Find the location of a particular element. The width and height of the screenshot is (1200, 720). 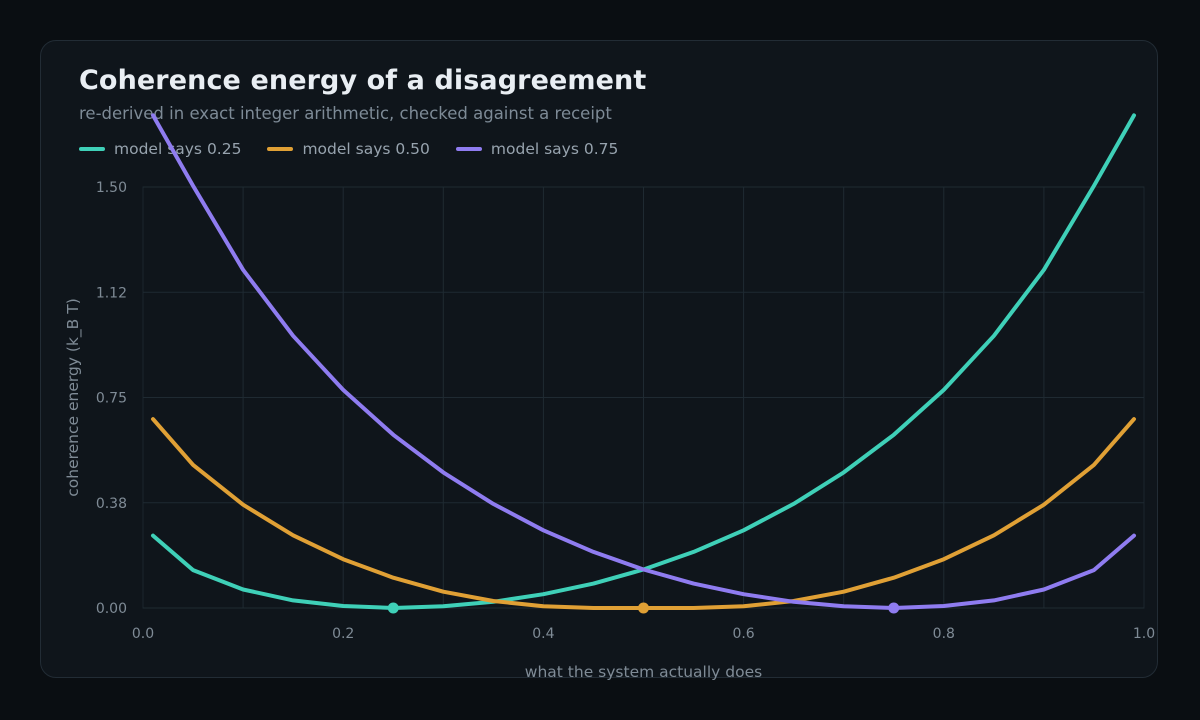

y-tick-label: 0.75 is located at coordinates (111, 399).